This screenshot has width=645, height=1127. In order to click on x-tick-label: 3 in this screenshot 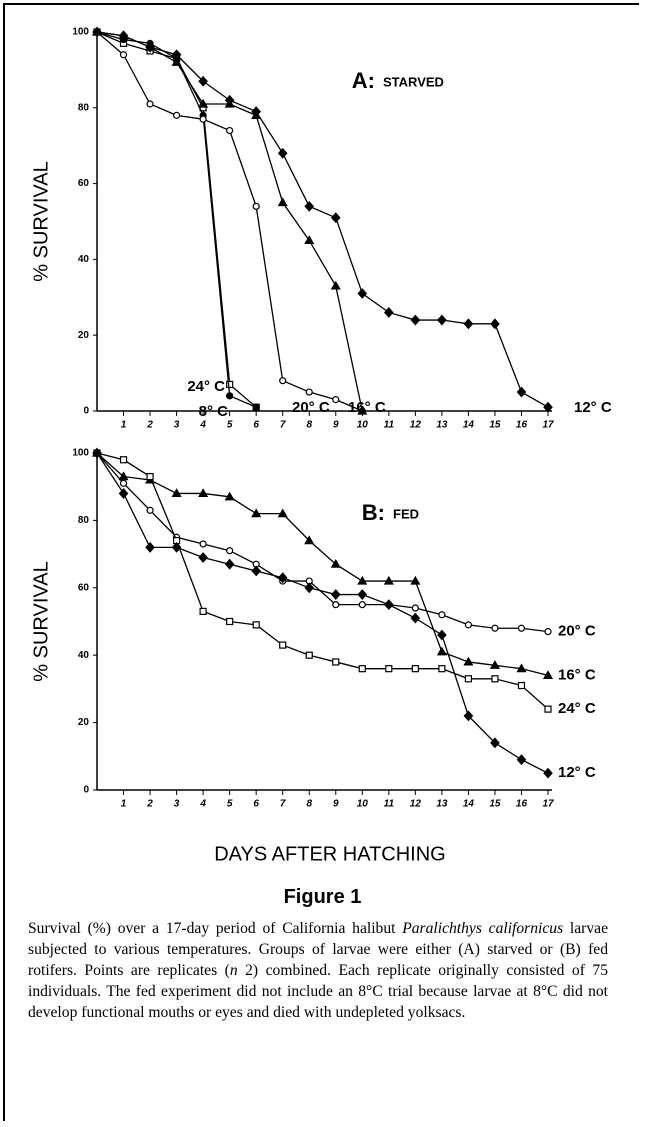, I will do `click(177, 804)`.